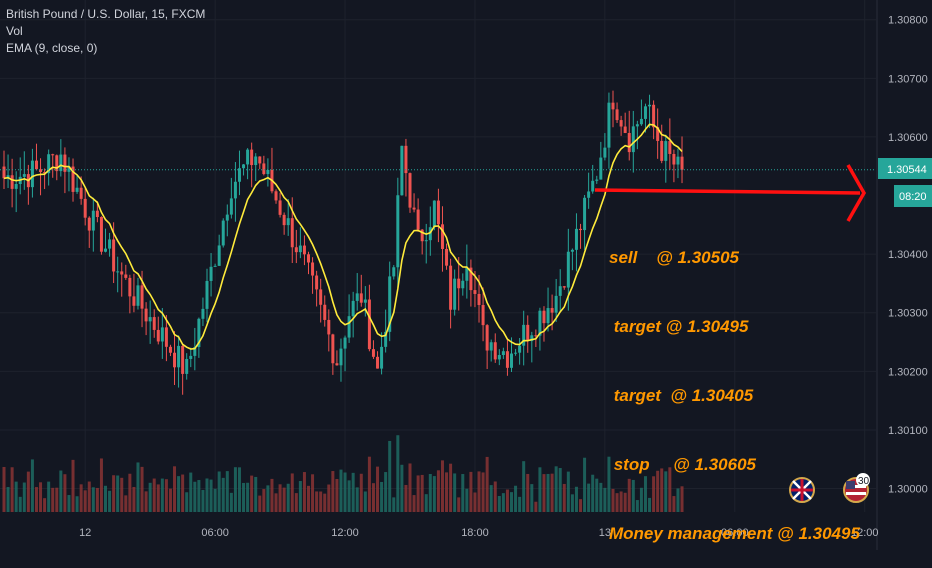 The width and height of the screenshot is (932, 568). I want to click on sell-arrow-icon, so click(730, 193).